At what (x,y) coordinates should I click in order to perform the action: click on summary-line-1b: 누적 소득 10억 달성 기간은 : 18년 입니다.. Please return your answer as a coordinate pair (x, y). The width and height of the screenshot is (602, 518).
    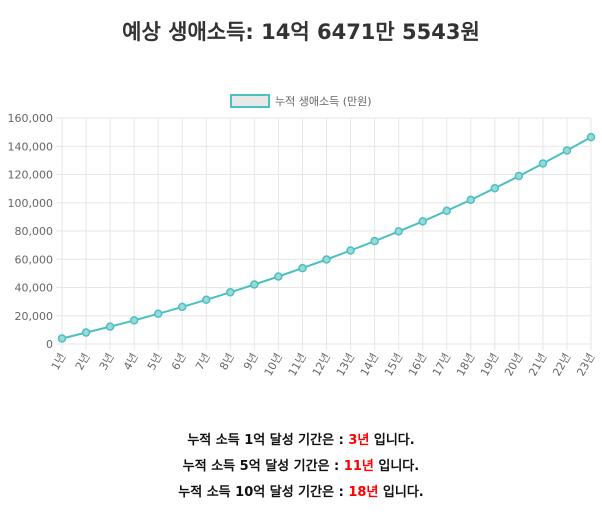
    Looking at the image, I should click on (301, 493).